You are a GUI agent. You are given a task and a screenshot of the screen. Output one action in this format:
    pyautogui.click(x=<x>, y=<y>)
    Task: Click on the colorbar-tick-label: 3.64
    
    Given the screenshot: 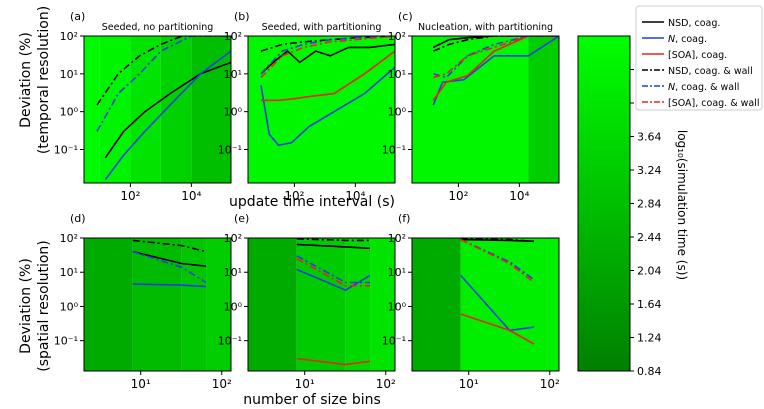 What is the action you would take?
    pyautogui.click(x=649, y=137)
    